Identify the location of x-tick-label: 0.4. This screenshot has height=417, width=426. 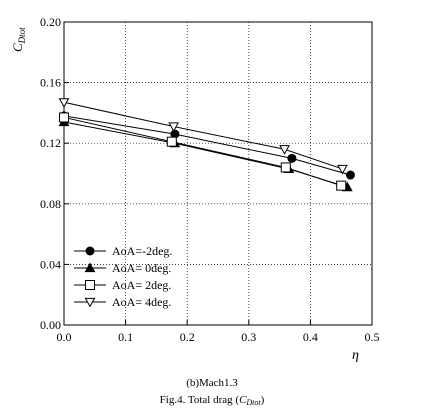
(310, 337).